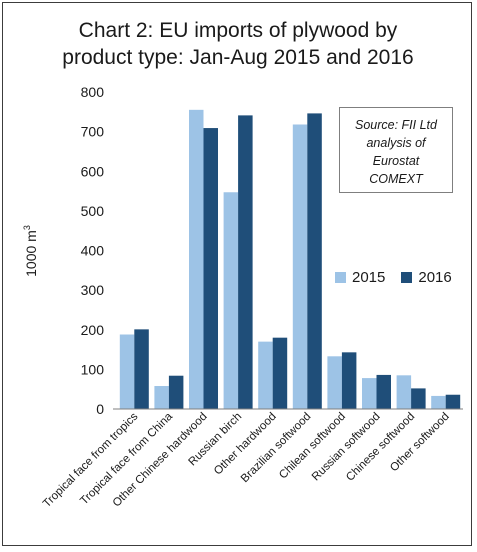  I want to click on chart-title-line-1: Chart 2: EU imports of plywood by, so click(238, 30).